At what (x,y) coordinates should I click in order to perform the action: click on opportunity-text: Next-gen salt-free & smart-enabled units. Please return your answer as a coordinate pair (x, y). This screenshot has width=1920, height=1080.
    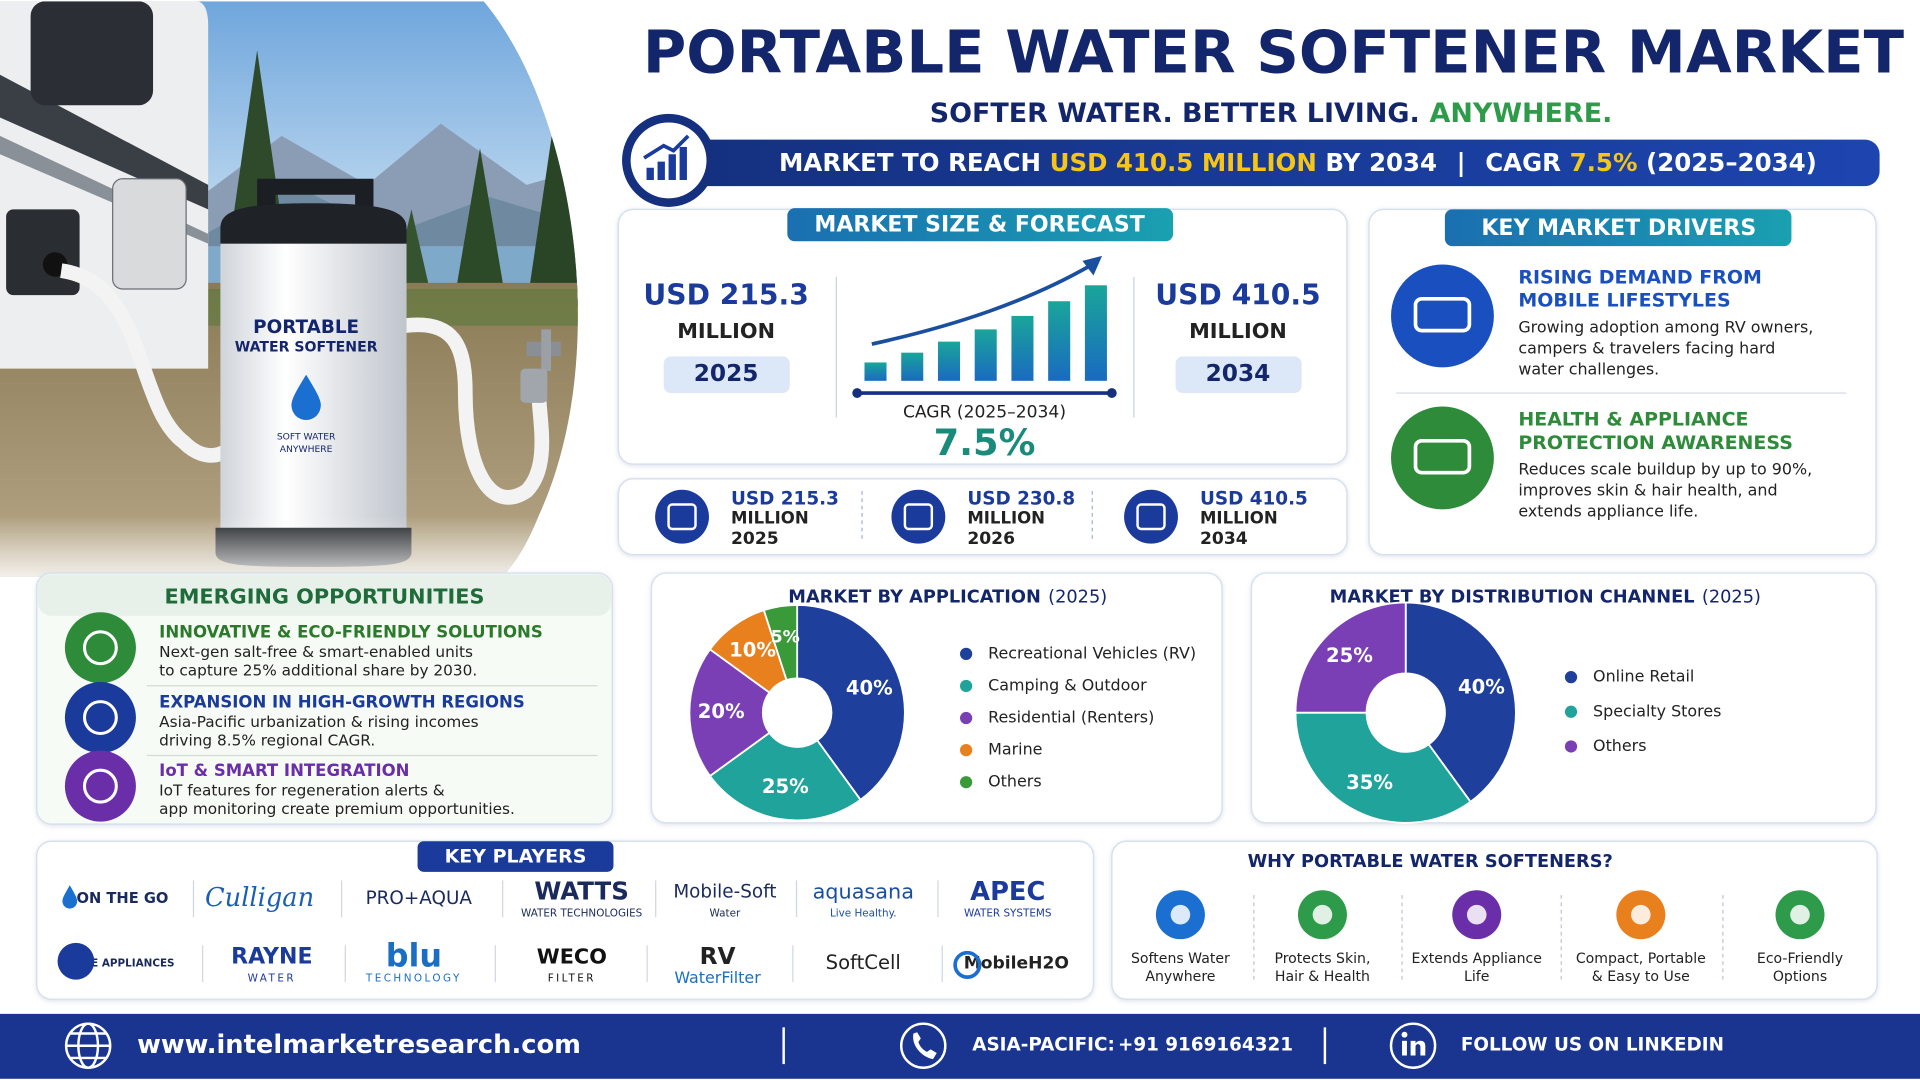
    Looking at the image, I should click on (316, 652).